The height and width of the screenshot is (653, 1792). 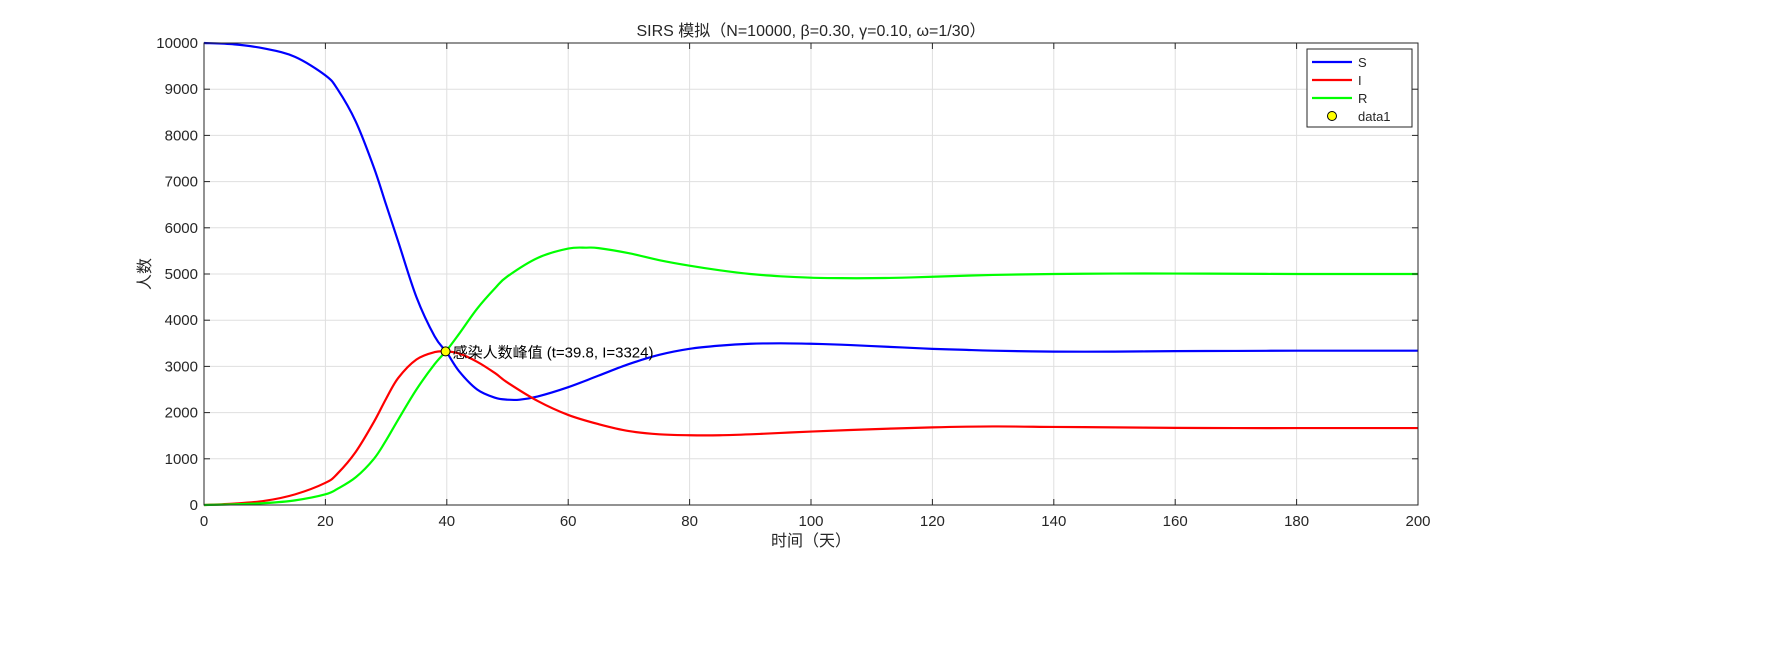 I want to click on legend-label-S: S, so click(x=1362, y=62).